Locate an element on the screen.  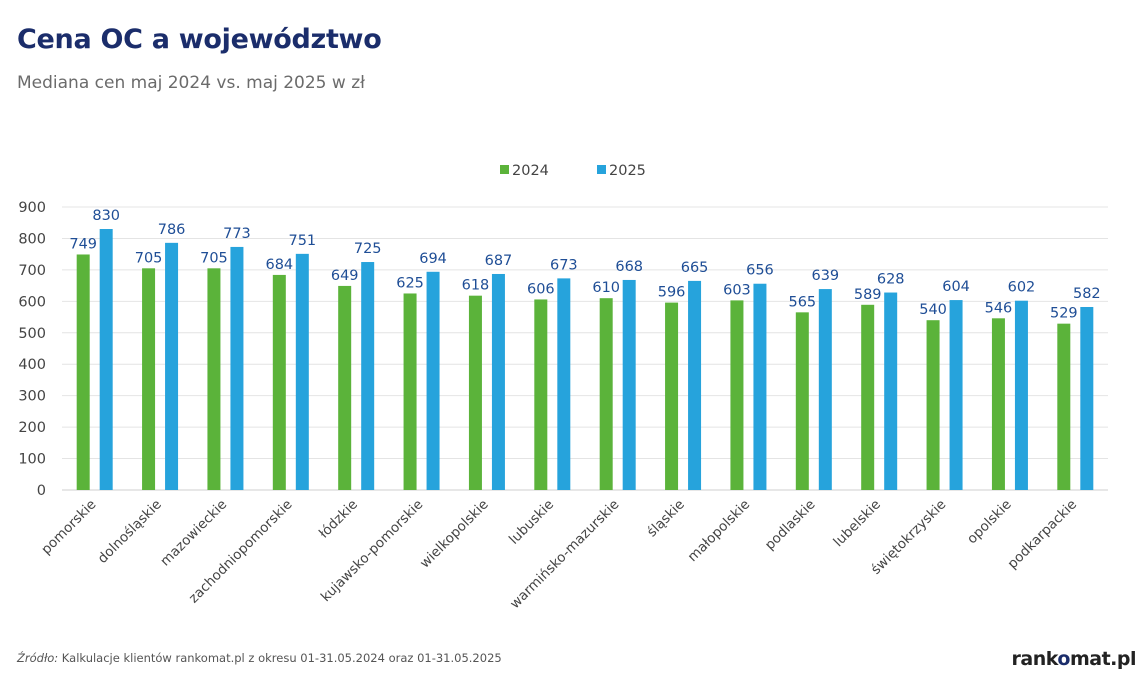
data-label: 786 is located at coordinates (172, 230).